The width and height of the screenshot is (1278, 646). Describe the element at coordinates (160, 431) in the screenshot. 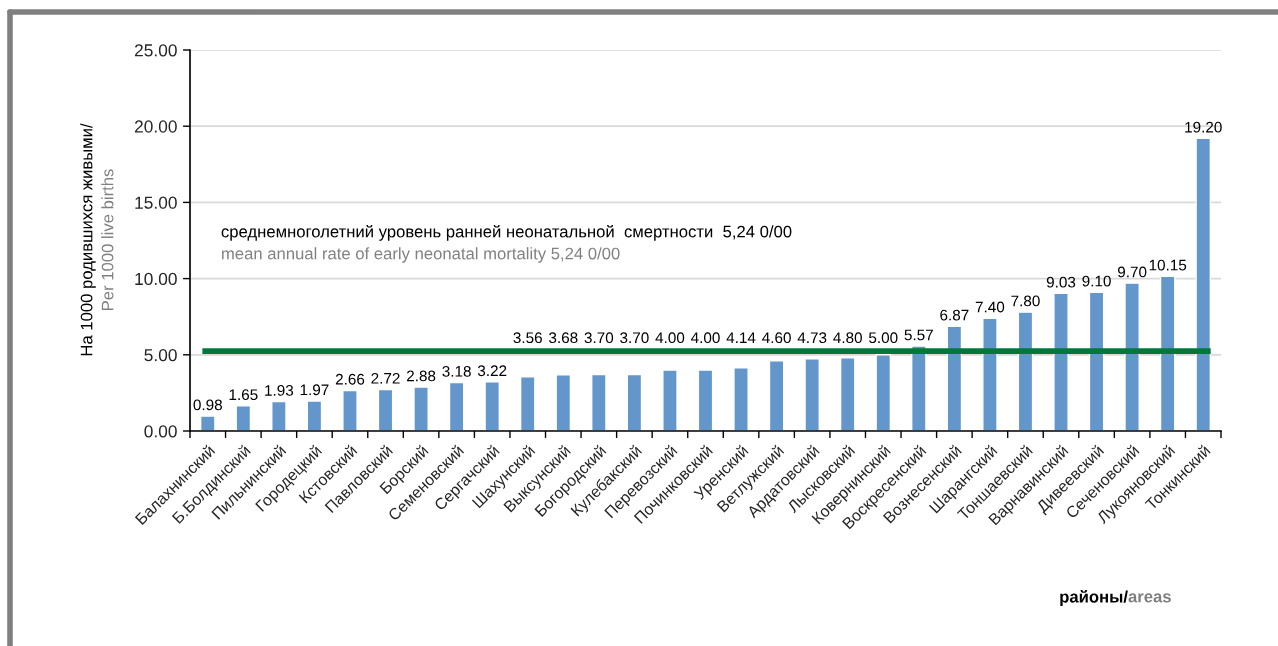

I see `y-tick-label: 0.00` at that location.